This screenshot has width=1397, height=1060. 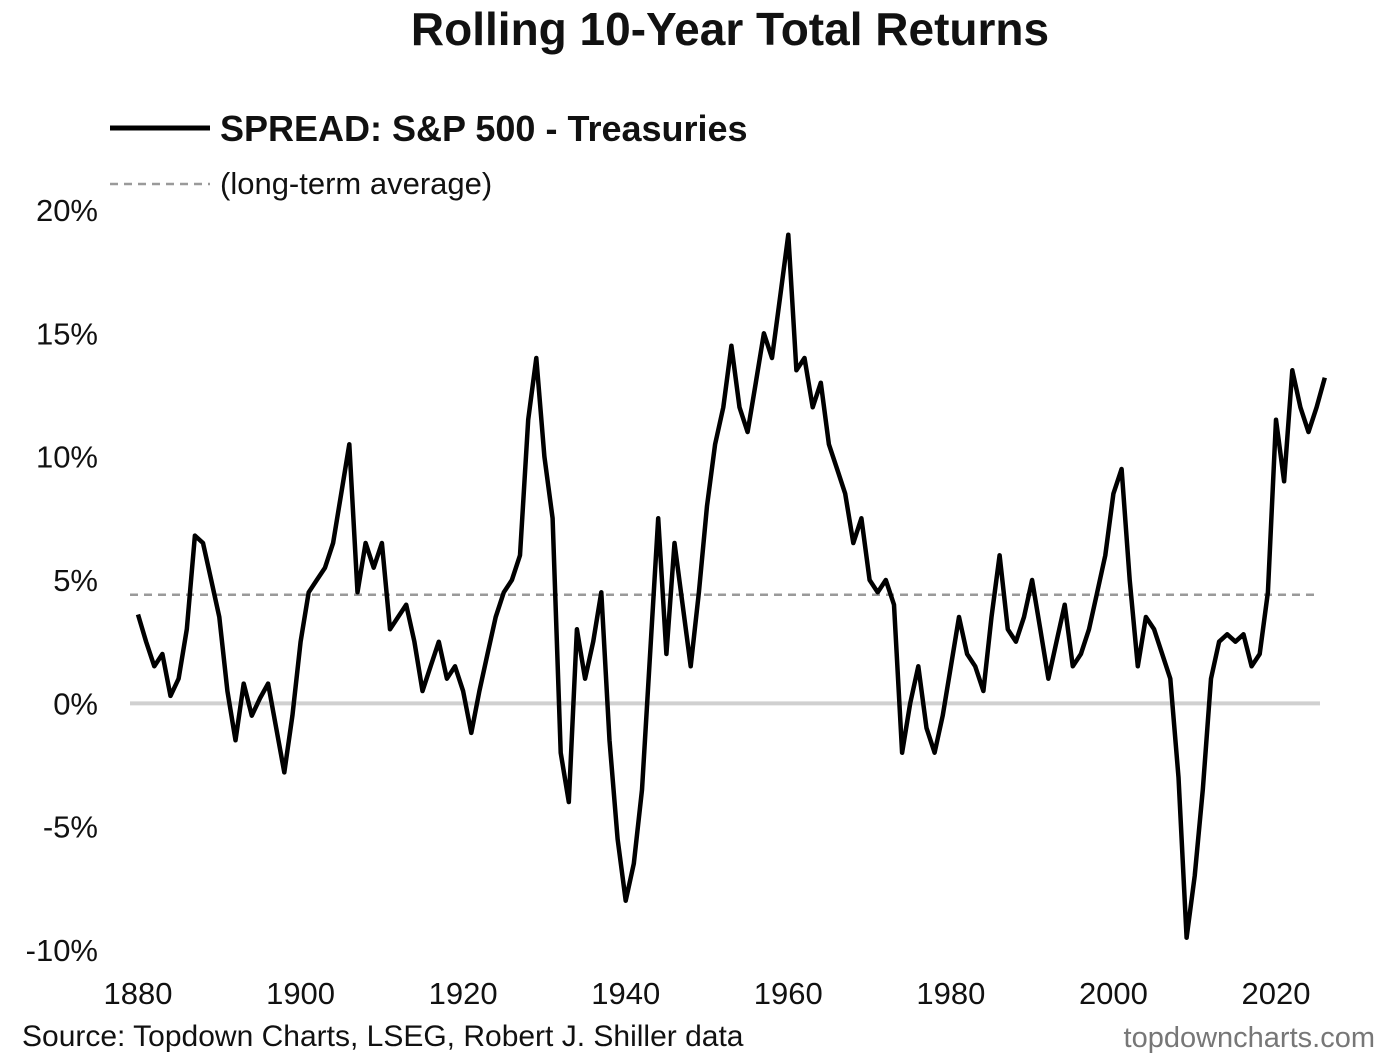 I want to click on legend-series-label: SPREAD: S&P 500 - Treasuries, so click(x=484, y=128).